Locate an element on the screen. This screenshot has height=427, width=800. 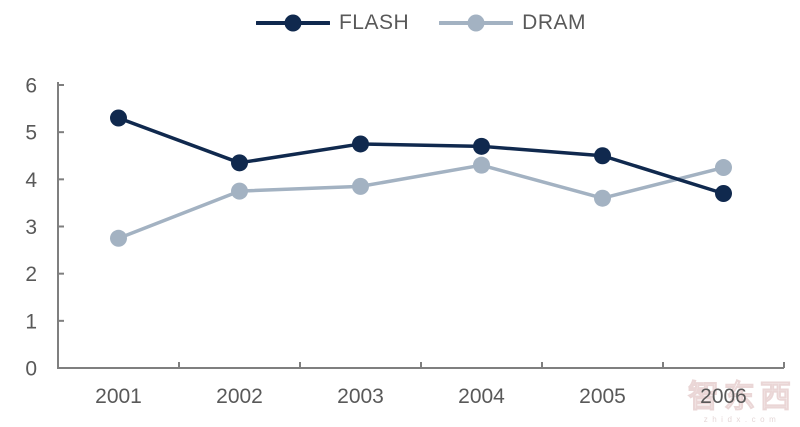
y-axis-tick-label: 1 is located at coordinates (31, 321).